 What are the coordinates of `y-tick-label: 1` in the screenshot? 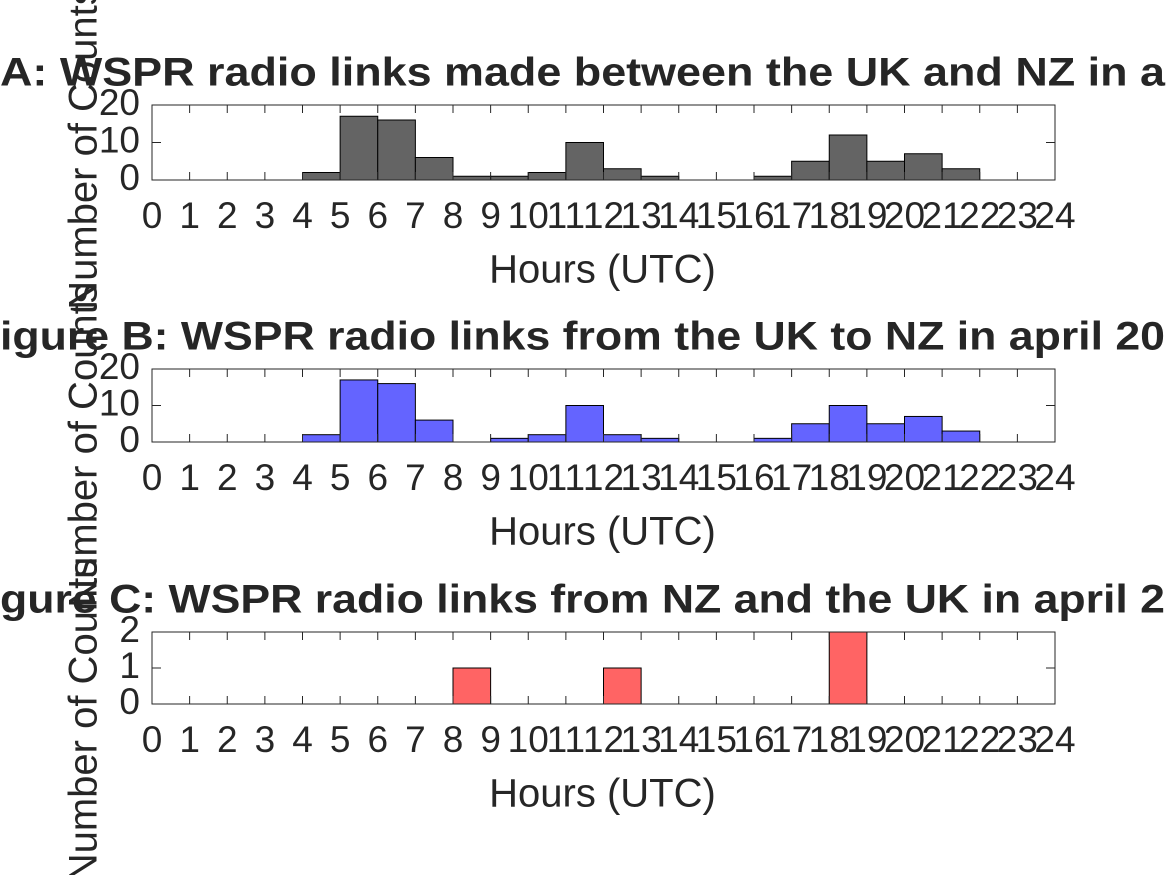 It's located at (129, 665).